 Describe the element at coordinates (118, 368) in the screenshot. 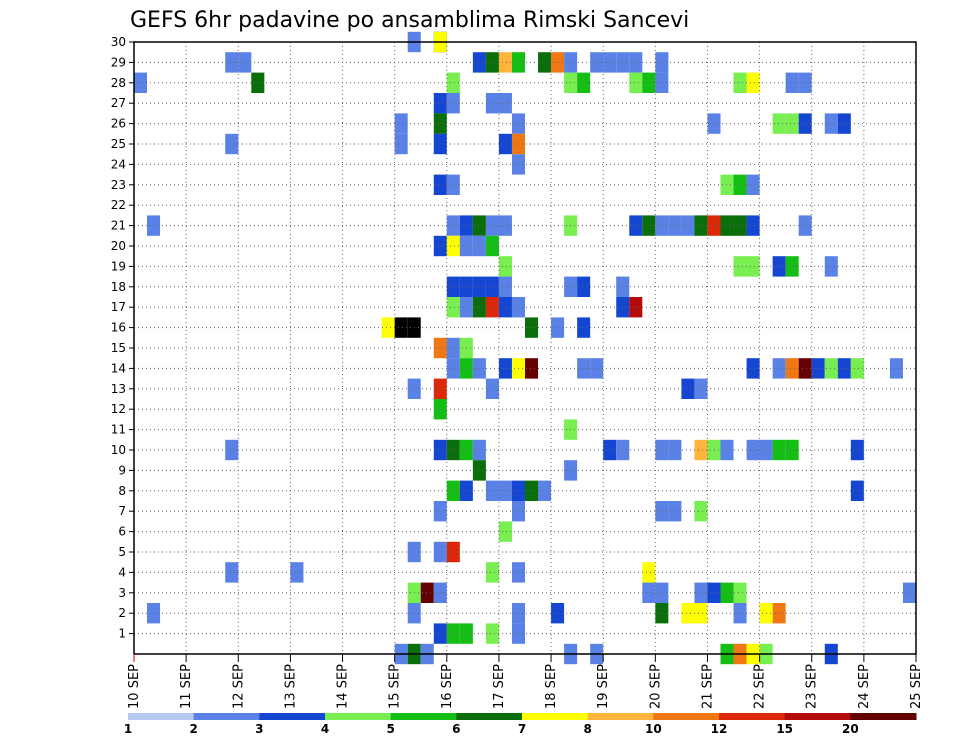

I see `y-tick-label: 14` at that location.